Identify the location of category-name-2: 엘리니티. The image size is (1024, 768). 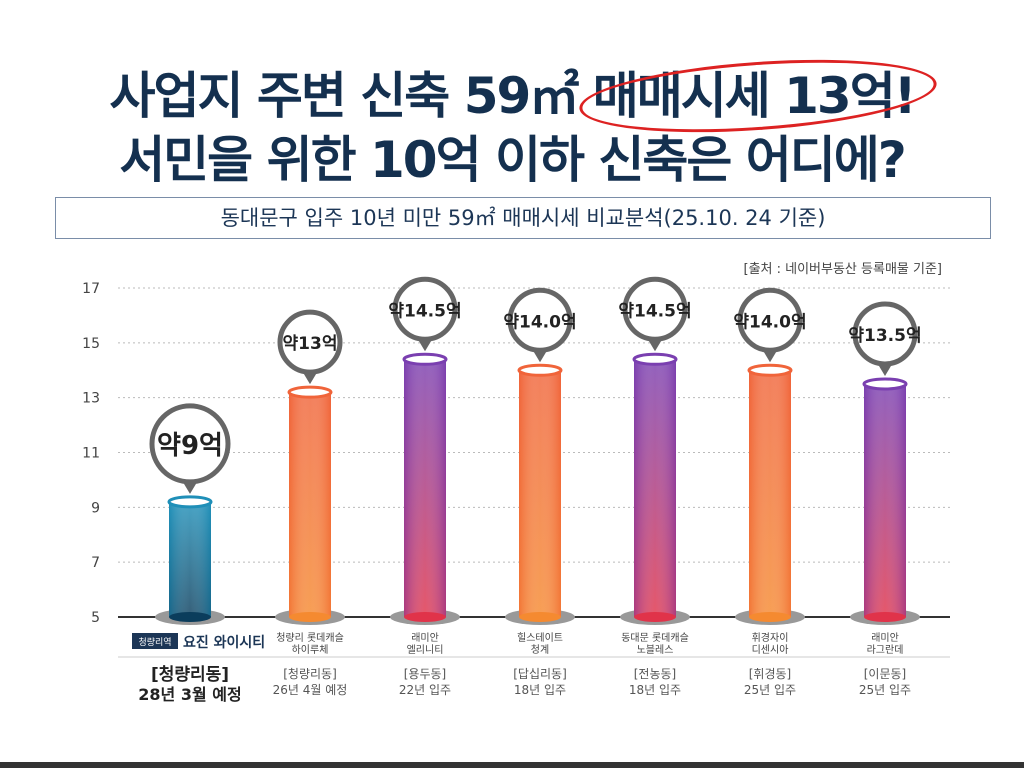
(425, 649).